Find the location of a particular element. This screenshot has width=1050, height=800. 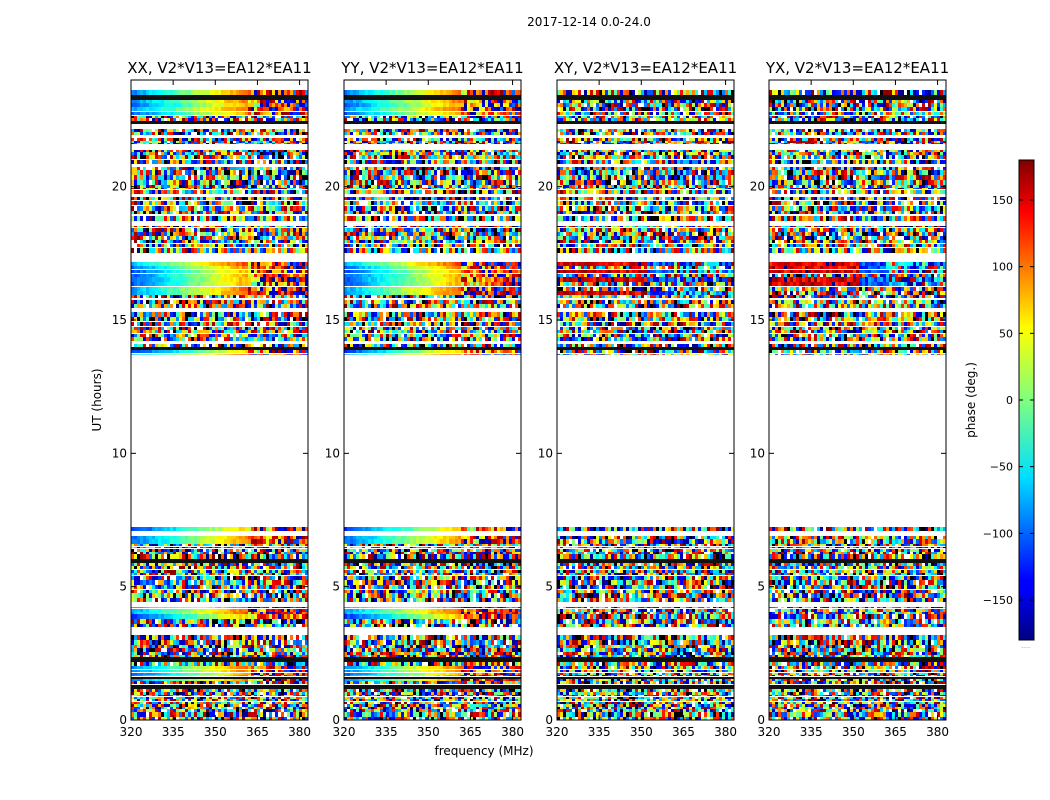

row-gap is located at coordinates (219, 546).